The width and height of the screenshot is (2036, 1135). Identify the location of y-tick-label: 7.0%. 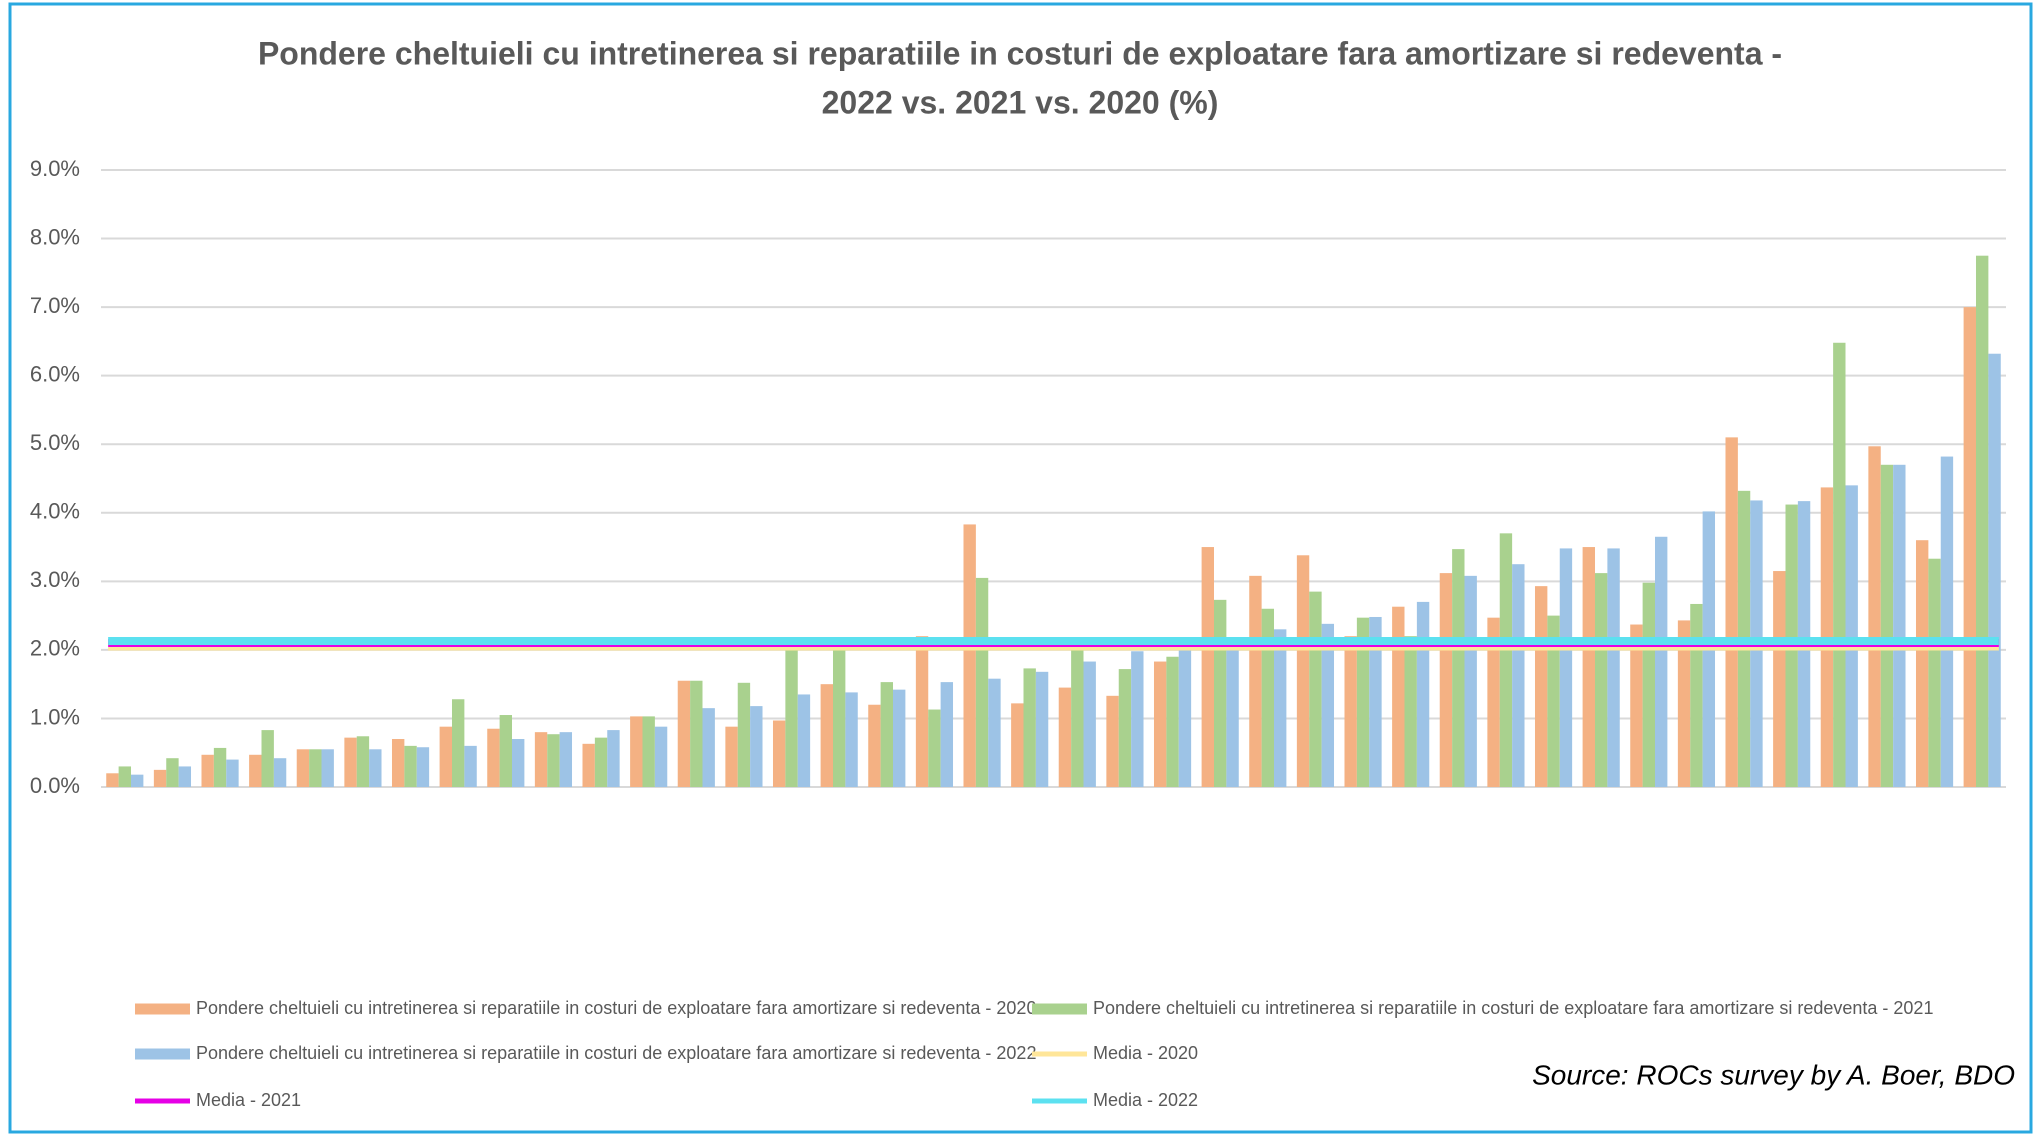
(55, 305).